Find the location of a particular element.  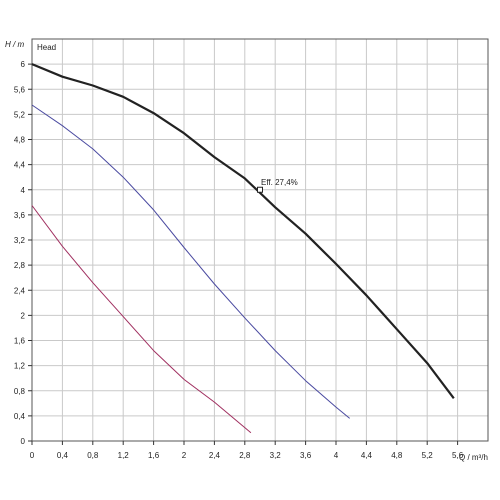

efficiency-label: Eff. 27,4% is located at coordinates (279, 182).